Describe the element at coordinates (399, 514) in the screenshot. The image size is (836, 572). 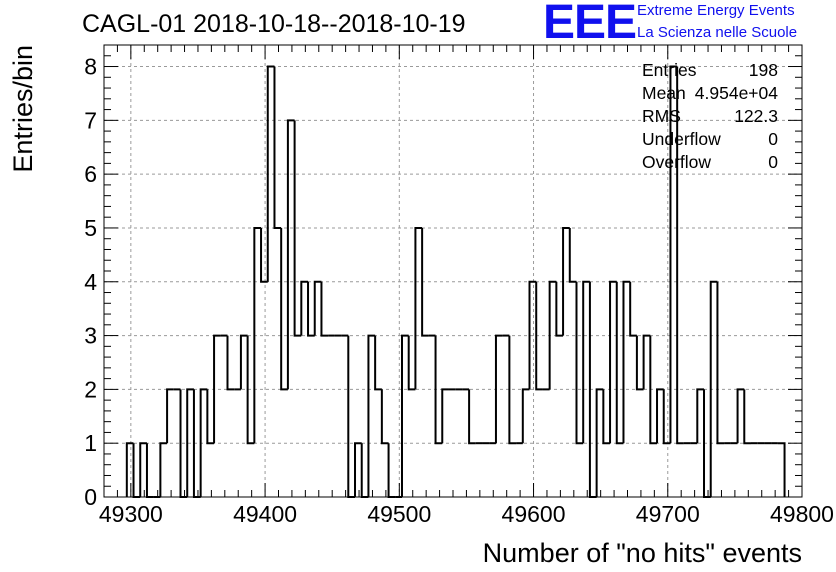
I see `x-tick-label: 49500` at that location.